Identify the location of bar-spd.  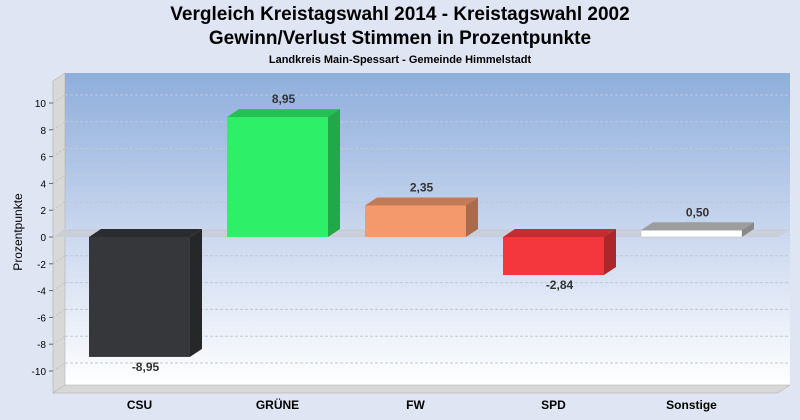
(559, 252).